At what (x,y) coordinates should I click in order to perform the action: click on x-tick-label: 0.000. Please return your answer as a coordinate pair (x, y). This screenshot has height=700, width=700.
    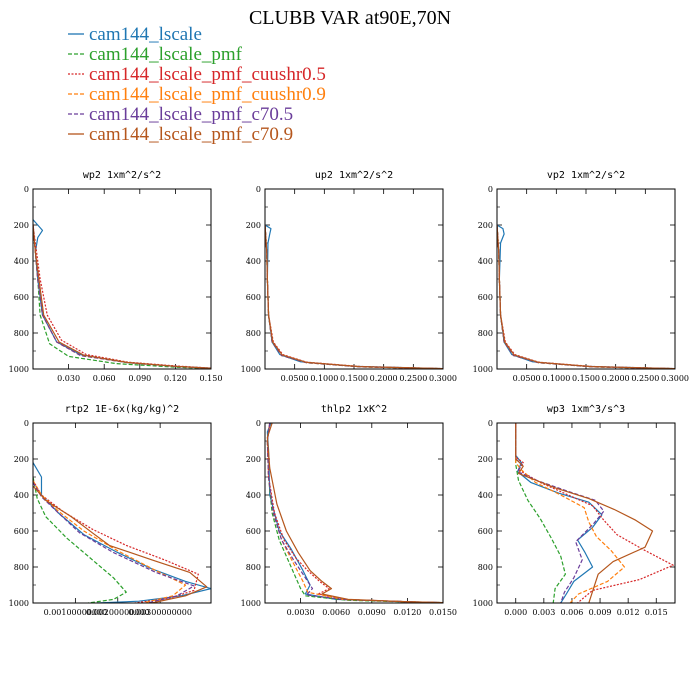
    Looking at the image, I should click on (515, 612).